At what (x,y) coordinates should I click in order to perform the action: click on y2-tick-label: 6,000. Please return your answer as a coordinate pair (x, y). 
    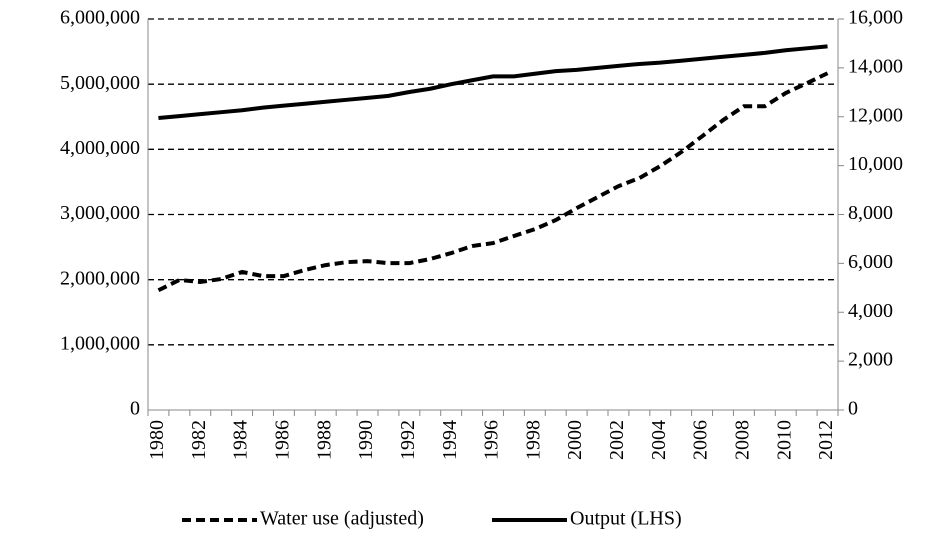
    Looking at the image, I should click on (870, 262).